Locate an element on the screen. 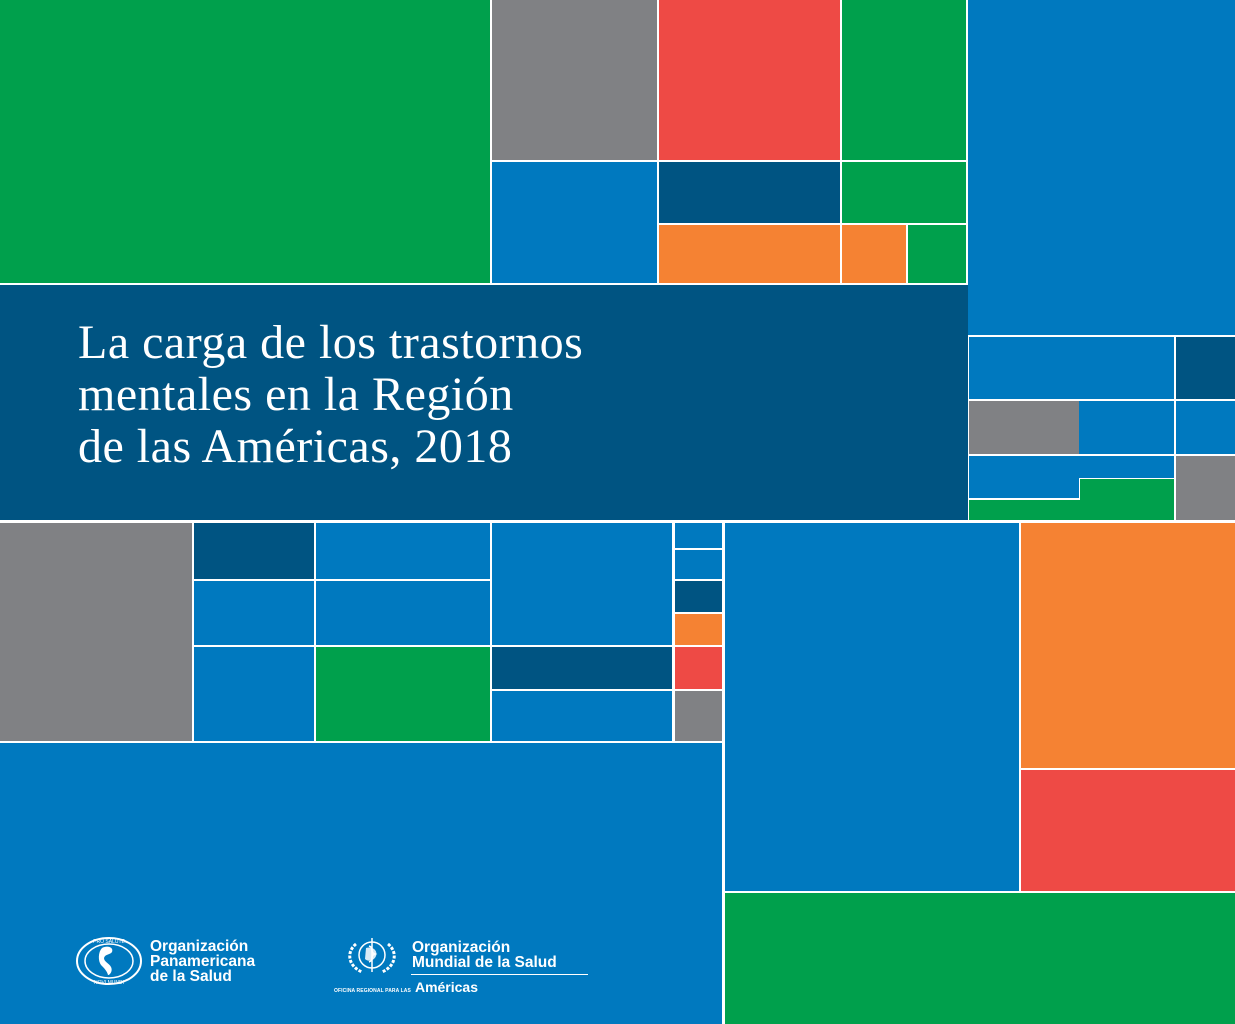 This screenshot has width=1235, height=1024. tile-red is located at coordinates (749, 80).